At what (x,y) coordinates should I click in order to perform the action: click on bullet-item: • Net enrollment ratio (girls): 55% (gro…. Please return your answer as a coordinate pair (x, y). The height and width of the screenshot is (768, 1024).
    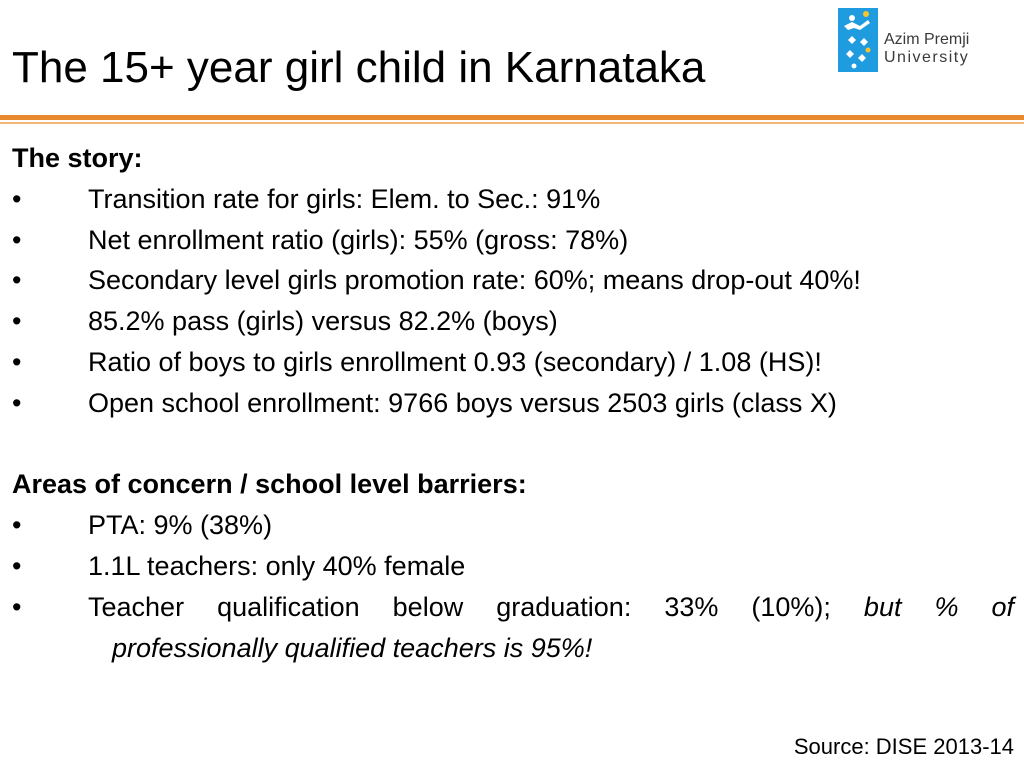
    Looking at the image, I should click on (513, 240).